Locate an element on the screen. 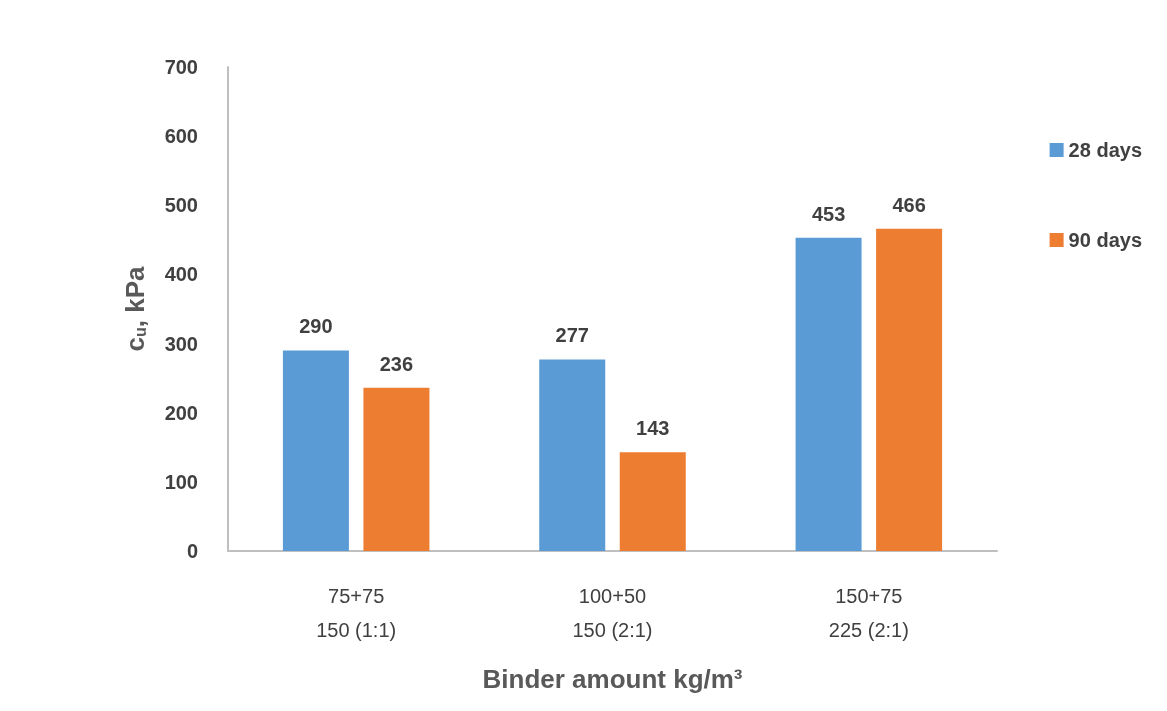  legend-label: 90 days is located at coordinates (1105, 240).